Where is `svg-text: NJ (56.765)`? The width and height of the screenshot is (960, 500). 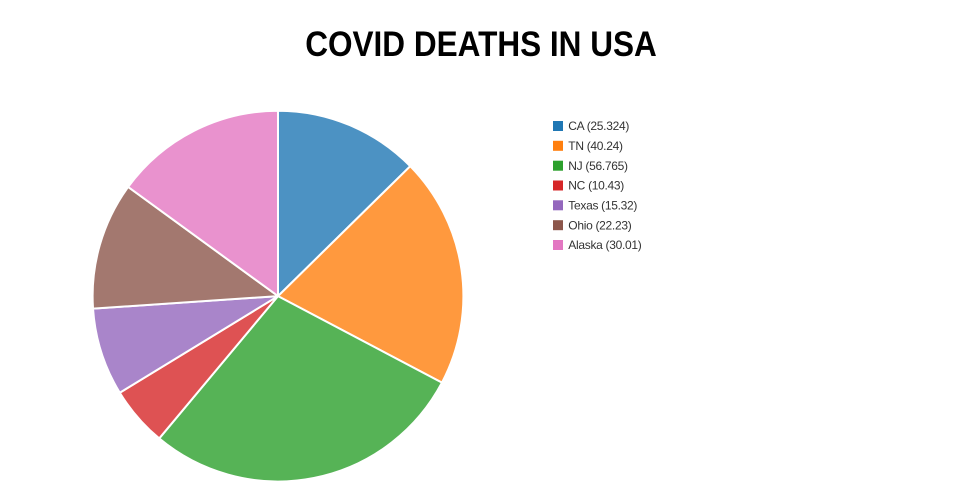
svg-text: NJ (56.765) is located at coordinates (598, 166).